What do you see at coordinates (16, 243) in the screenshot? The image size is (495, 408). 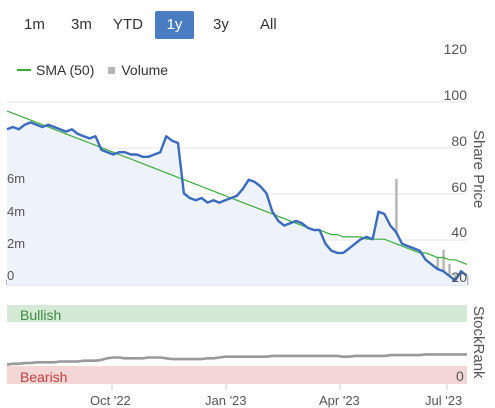 I see `volume-tick-2m: 2m` at bounding box center [16, 243].